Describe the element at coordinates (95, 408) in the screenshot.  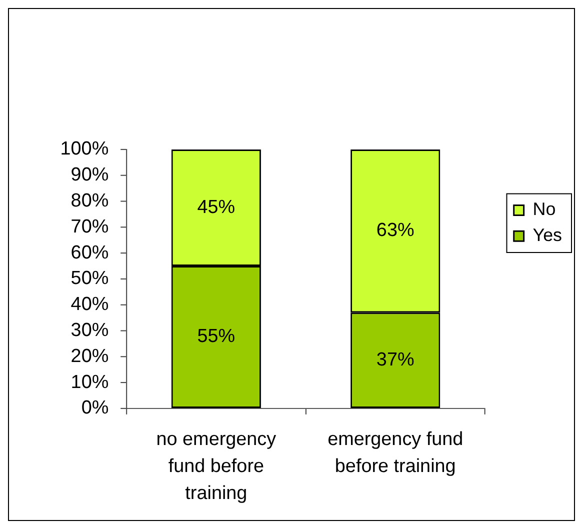
I see `y-tick-label: 0%` at that location.